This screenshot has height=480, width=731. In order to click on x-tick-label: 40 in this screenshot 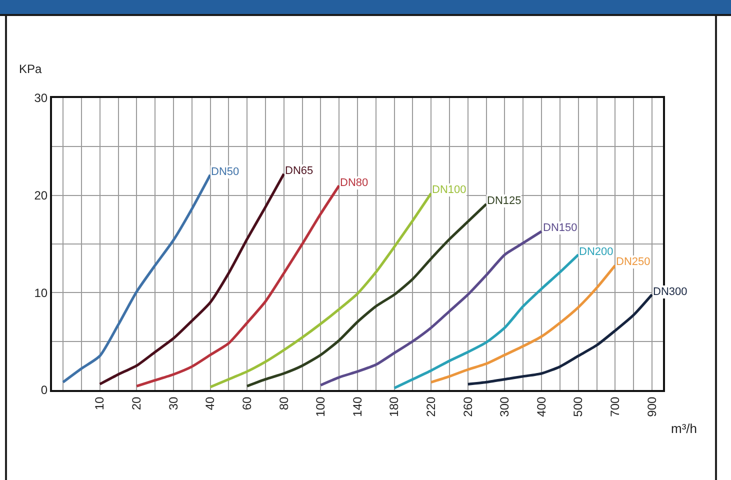, I will do `click(210, 403)`.